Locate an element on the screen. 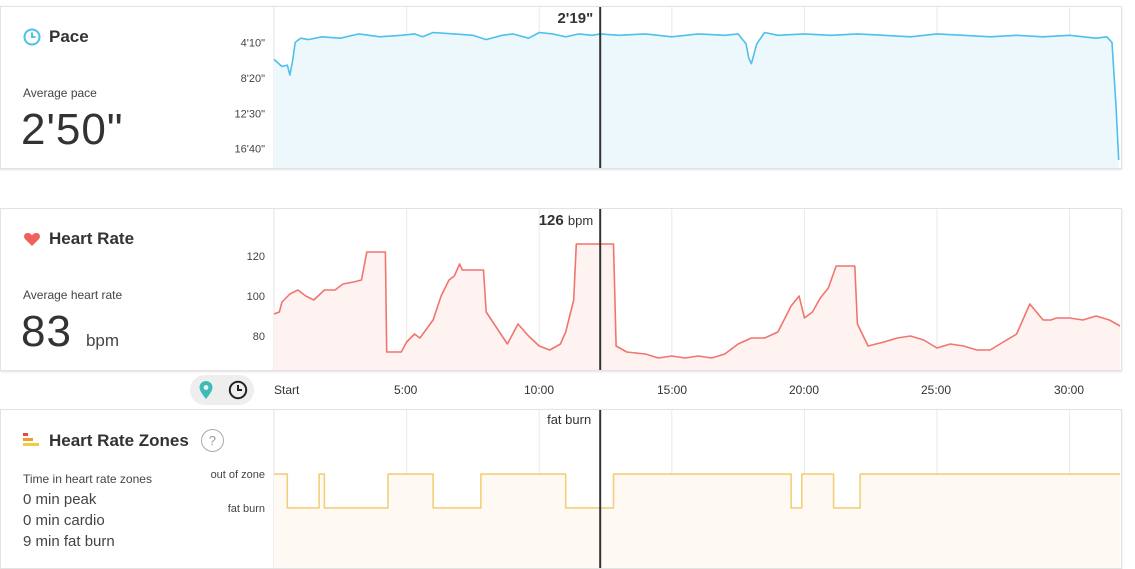 This screenshot has width=1135, height=569. heart-rate-title-text: Heart Rate is located at coordinates (92, 238).